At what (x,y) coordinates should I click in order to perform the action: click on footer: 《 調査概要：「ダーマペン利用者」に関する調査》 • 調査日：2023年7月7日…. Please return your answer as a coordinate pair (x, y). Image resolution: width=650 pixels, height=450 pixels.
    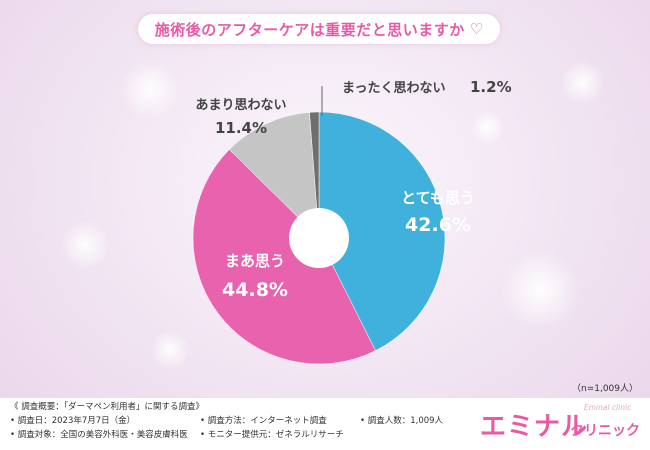
    Looking at the image, I should click on (325, 424).